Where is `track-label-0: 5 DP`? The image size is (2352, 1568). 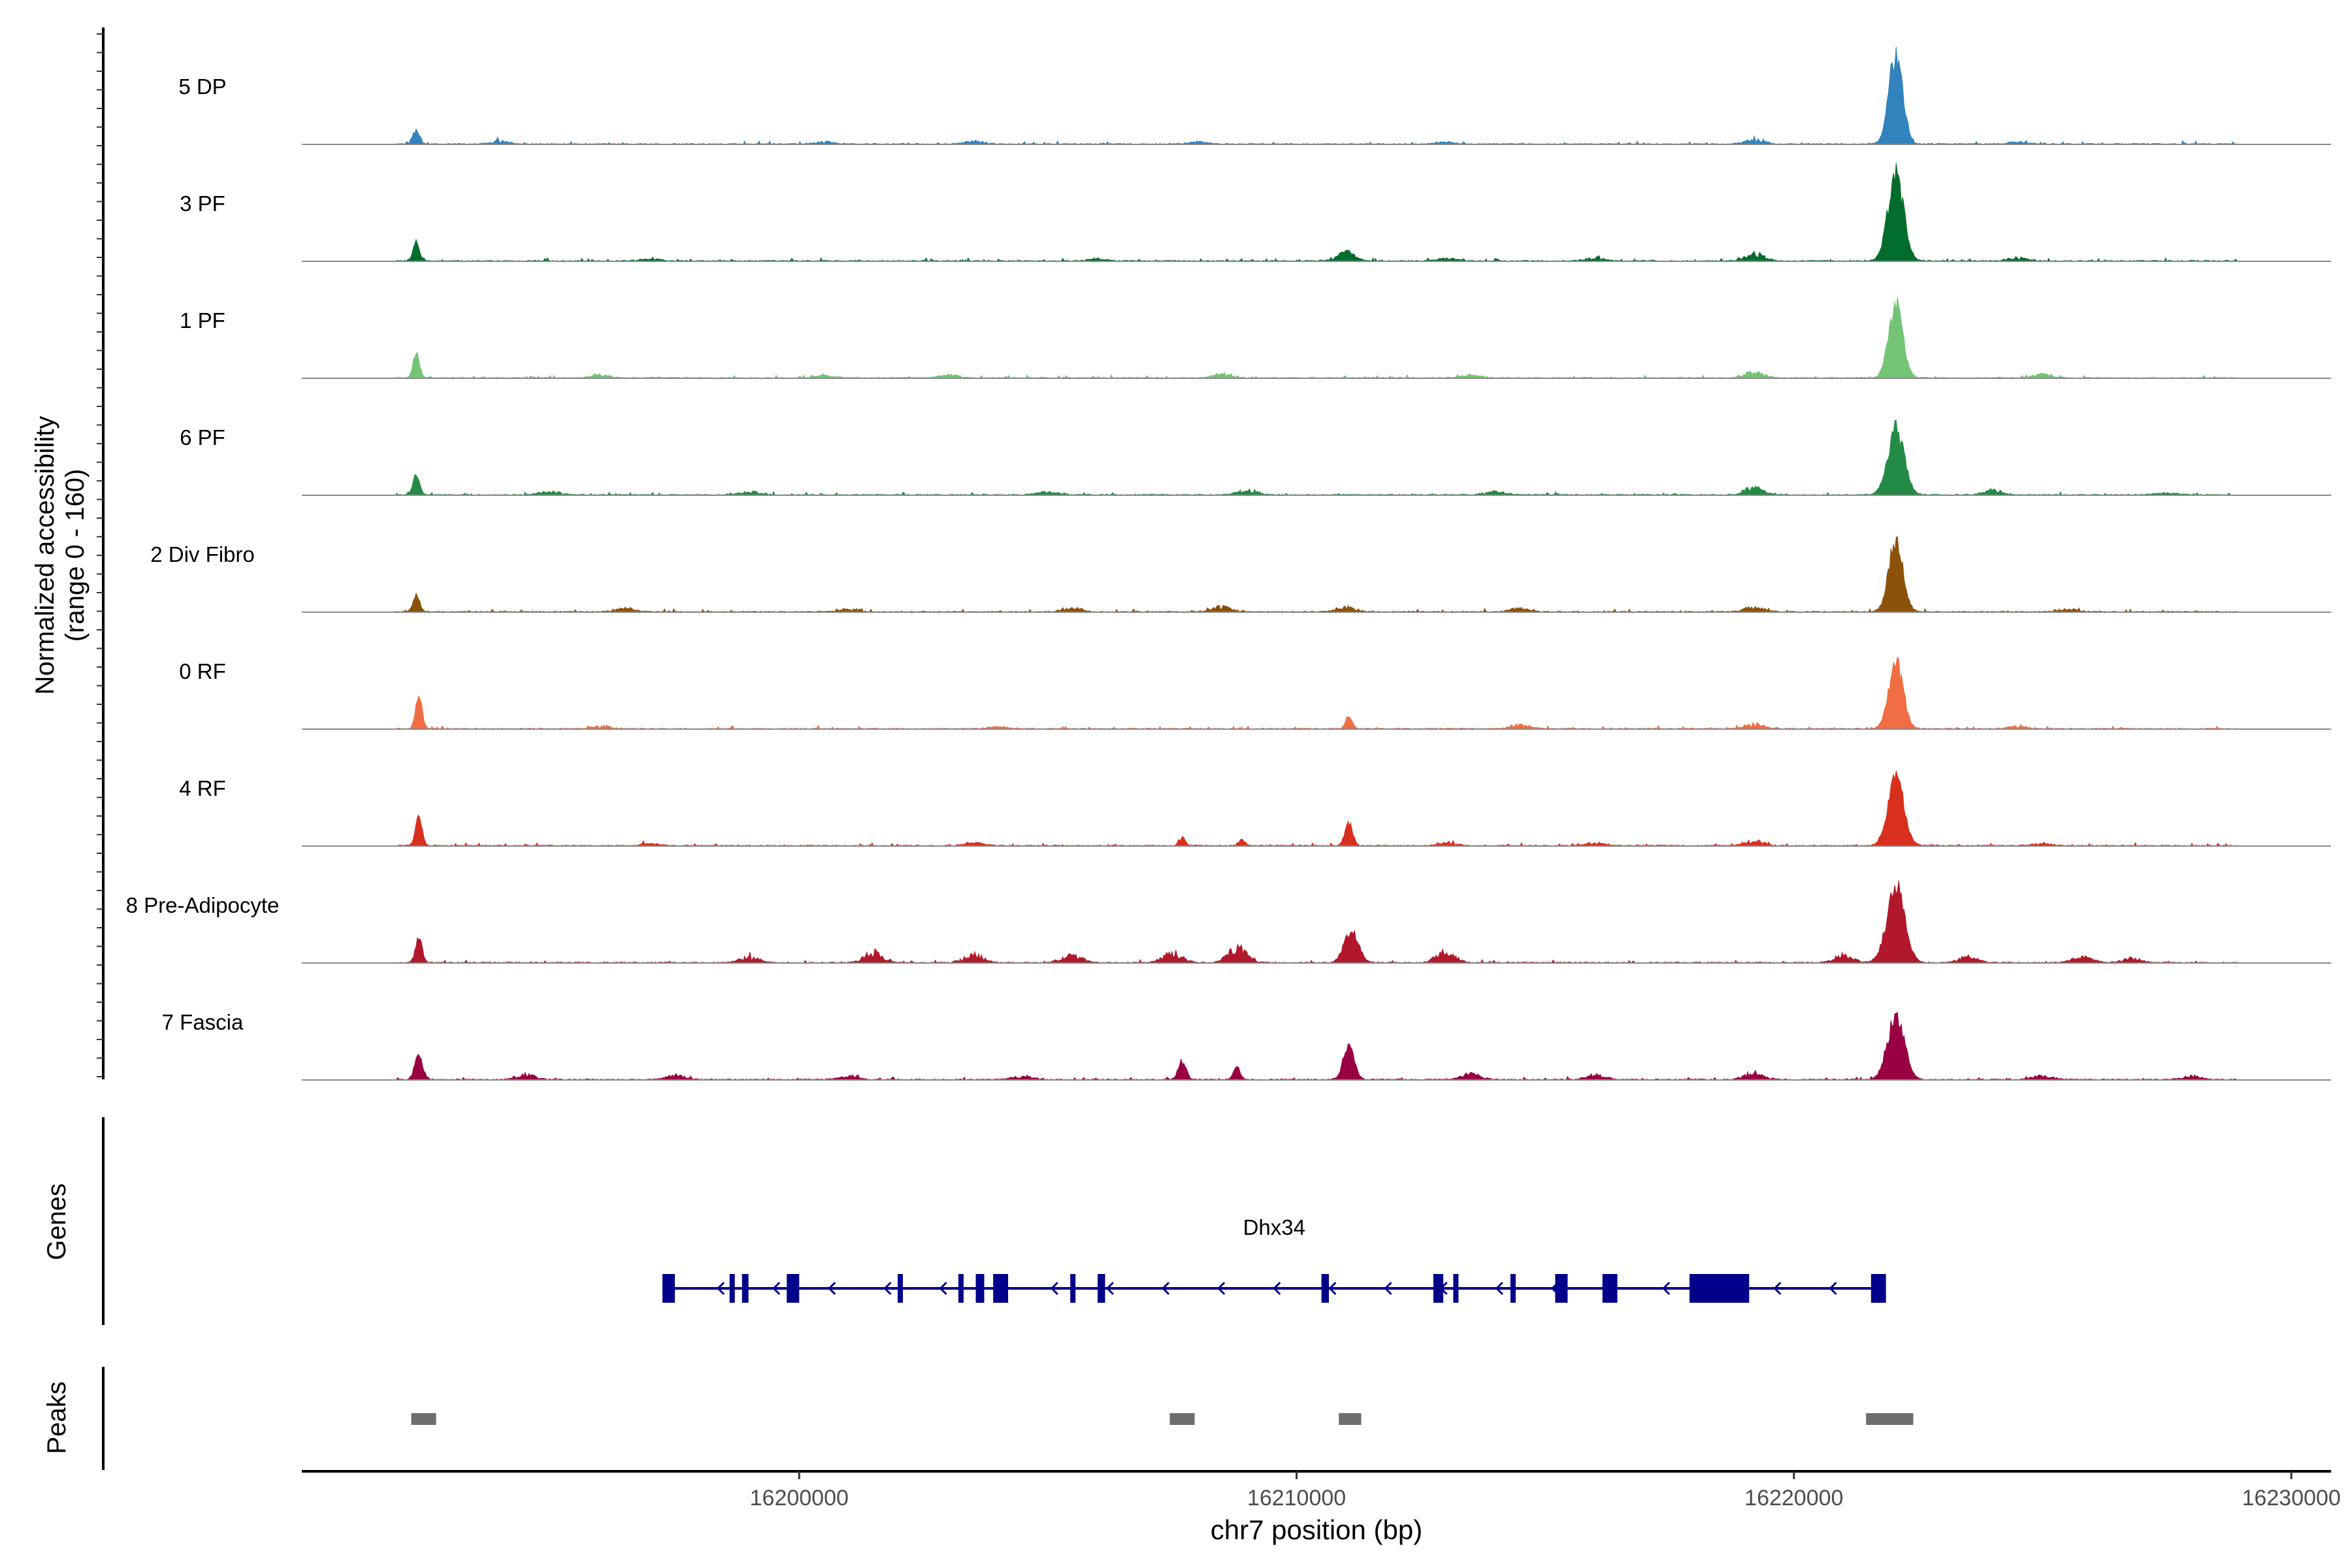
track-label-0: 5 DP is located at coordinates (202, 86).